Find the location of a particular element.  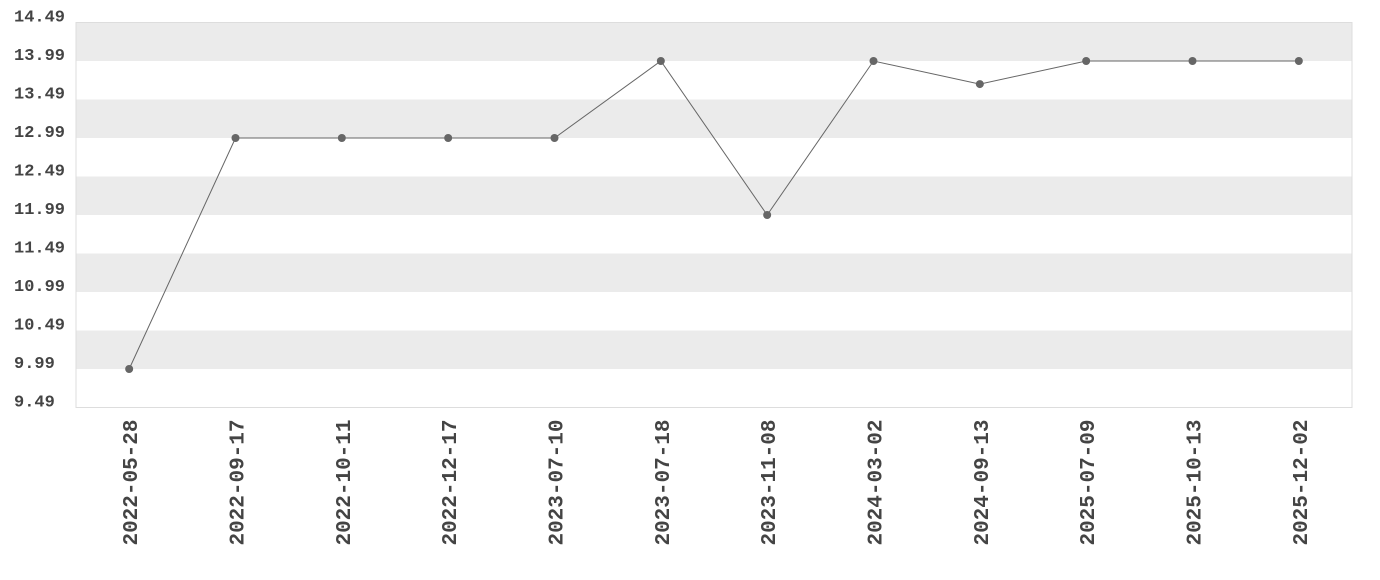

x-tick-label: 2022-05-28 is located at coordinates (132, 483).